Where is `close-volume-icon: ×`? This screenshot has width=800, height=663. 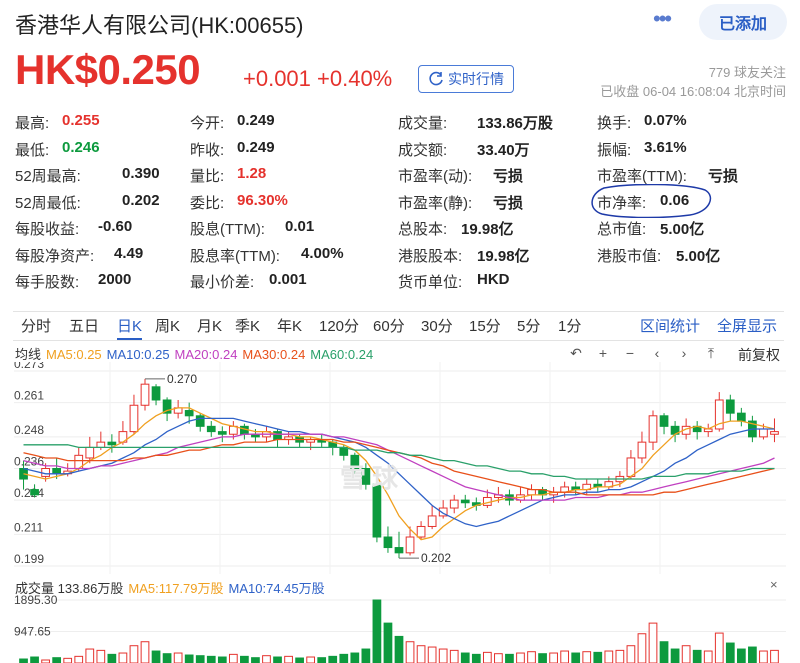
close-volume-icon: × is located at coordinates (774, 584).